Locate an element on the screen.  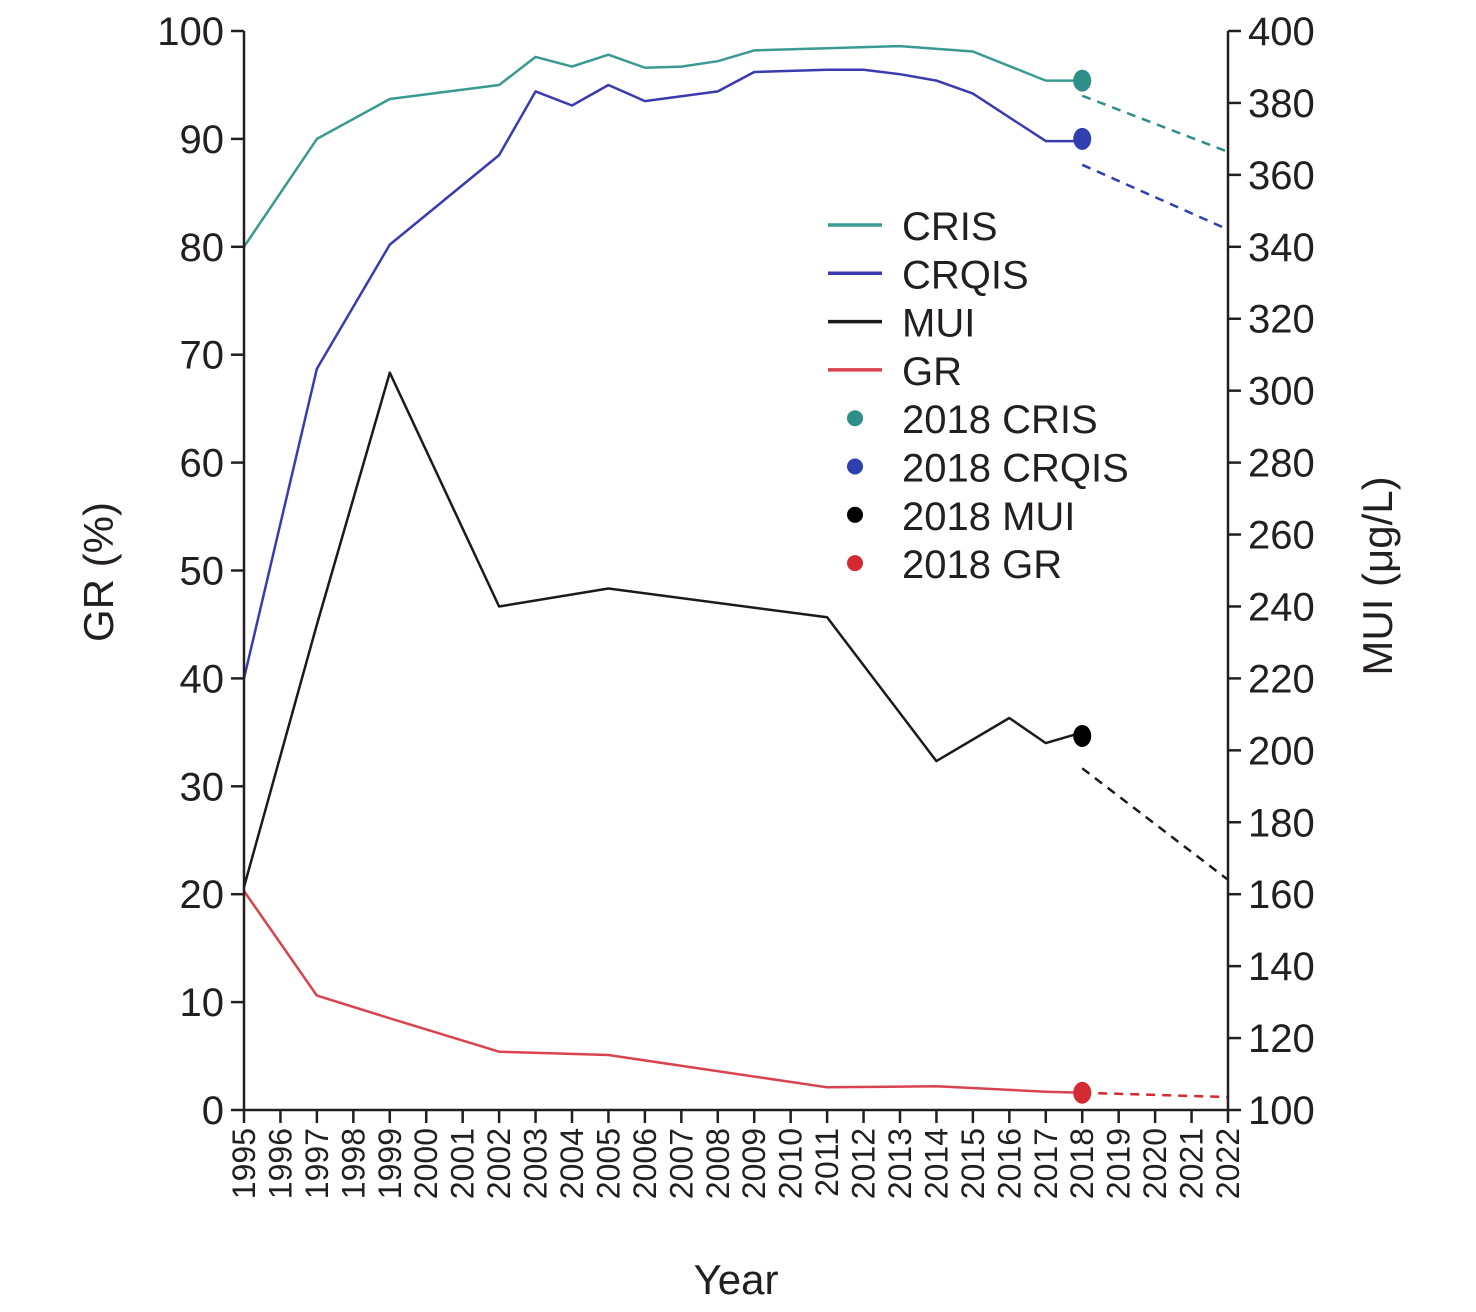
legend-label-crqis: CRQIS is located at coordinates (965, 275).